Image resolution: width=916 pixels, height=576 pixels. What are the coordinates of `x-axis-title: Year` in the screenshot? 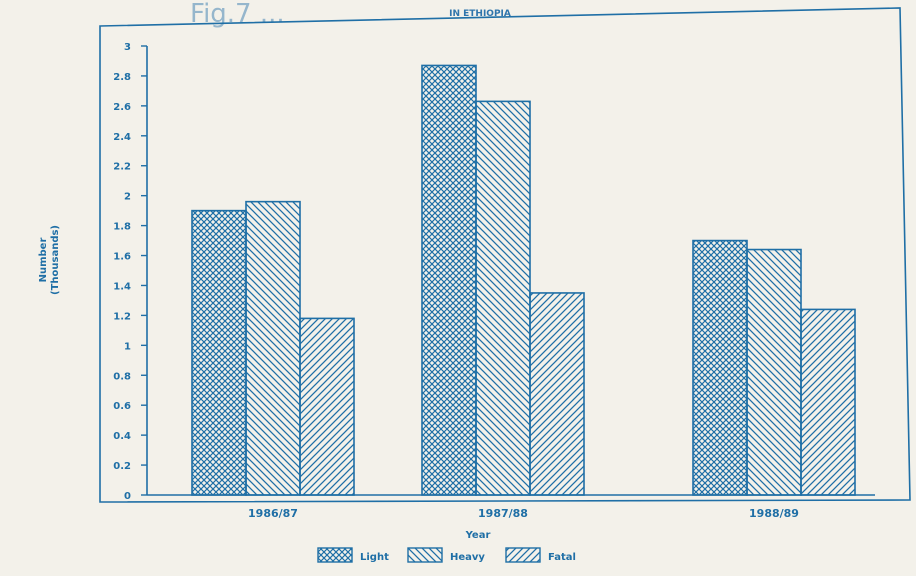 It's located at (478, 535).